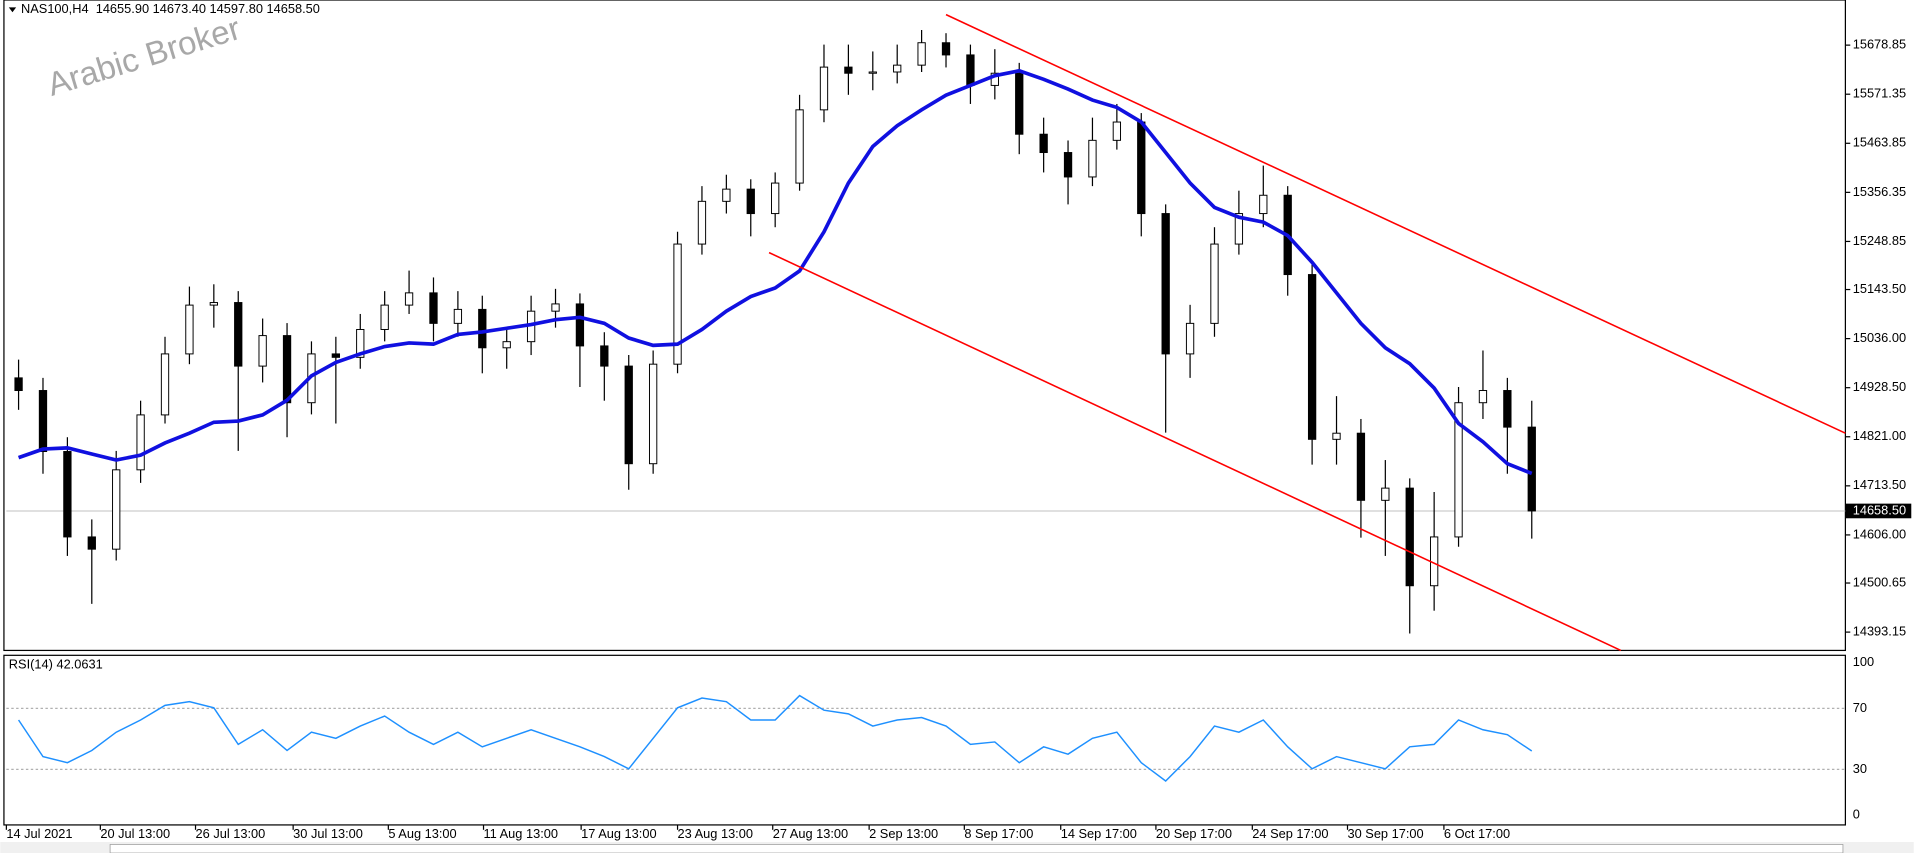 Image resolution: width=1914 pixels, height=853 pixels. Describe the element at coordinates (1099, 833) in the screenshot. I see `x-tick-label: 14 Sep 17:00` at that location.